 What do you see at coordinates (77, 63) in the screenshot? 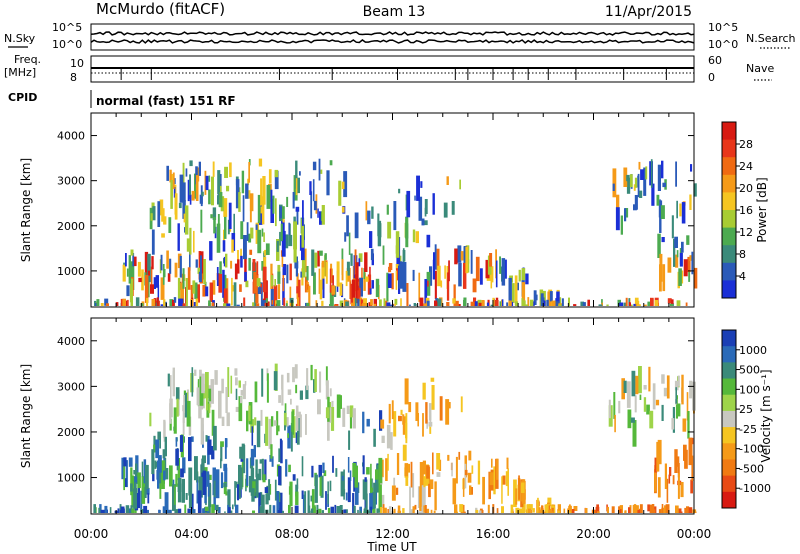
I see `freq-hi-label: 10` at bounding box center [77, 63].